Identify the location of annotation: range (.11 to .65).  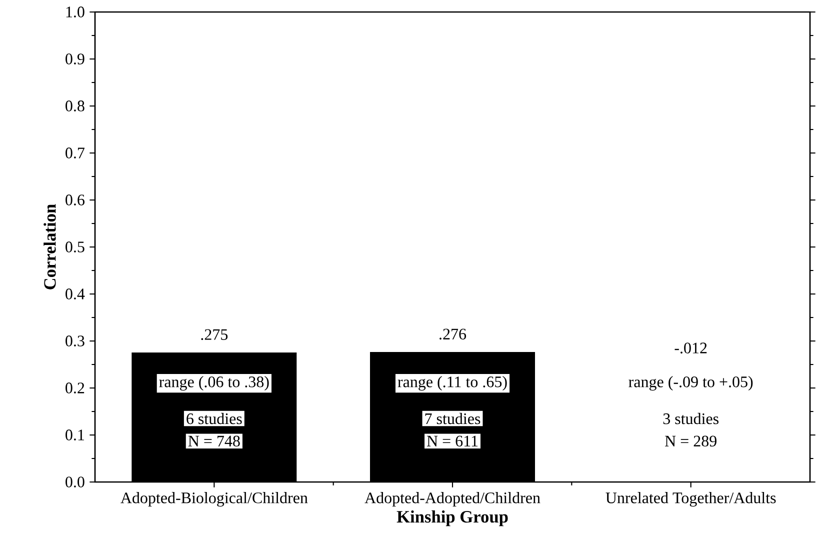
(452, 383).